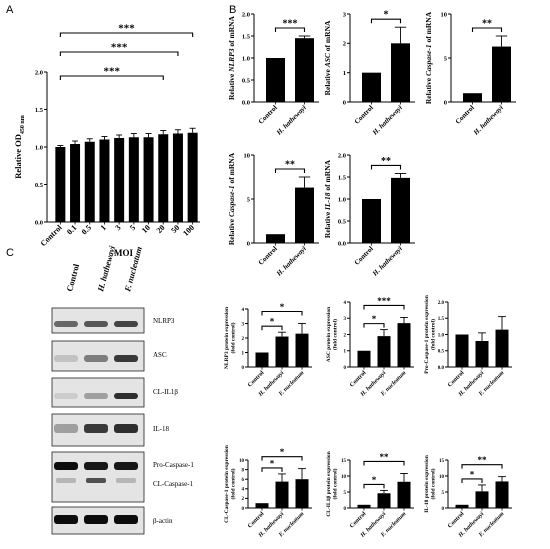  Describe the element at coordinates (160, 355) in the screenshot. I see `blot-protein-label: ASC` at that location.